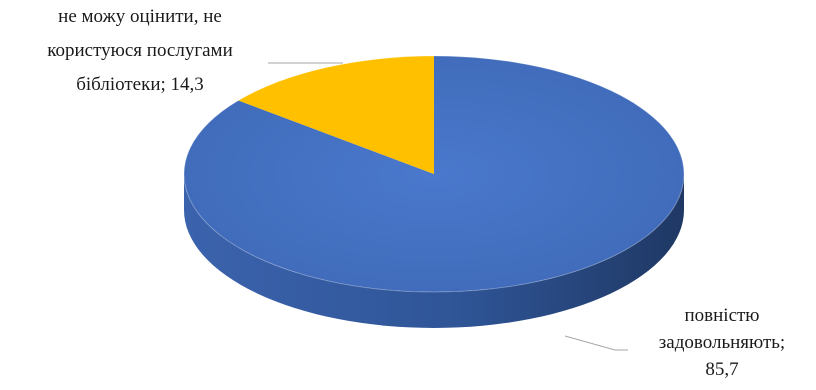 This screenshot has height=390, width=816. What do you see at coordinates (721, 315) in the screenshot?
I see `slice-label-line: повністю` at bounding box center [721, 315].